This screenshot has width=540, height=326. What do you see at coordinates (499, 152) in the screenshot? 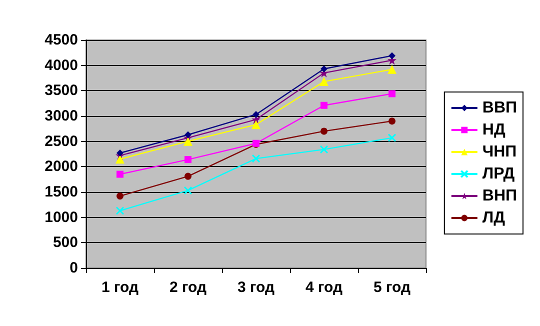
I see `legend-label: ЧНП` at bounding box center [499, 152].